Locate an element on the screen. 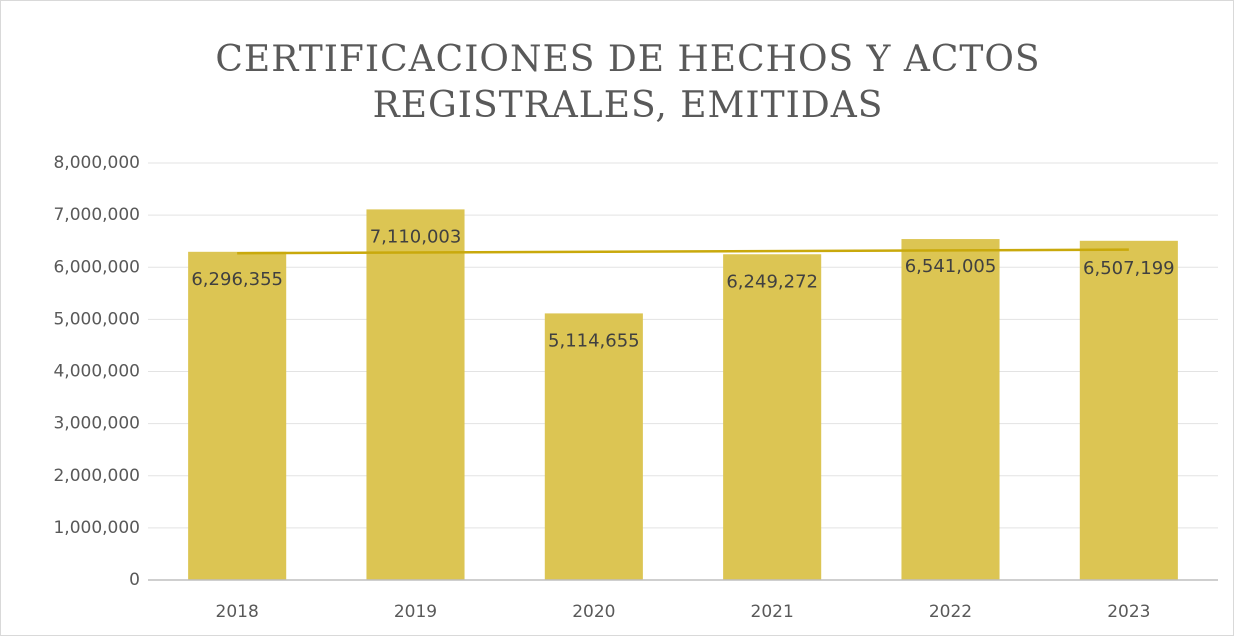 The width and height of the screenshot is (1234, 636). trendline is located at coordinates (683, 251).